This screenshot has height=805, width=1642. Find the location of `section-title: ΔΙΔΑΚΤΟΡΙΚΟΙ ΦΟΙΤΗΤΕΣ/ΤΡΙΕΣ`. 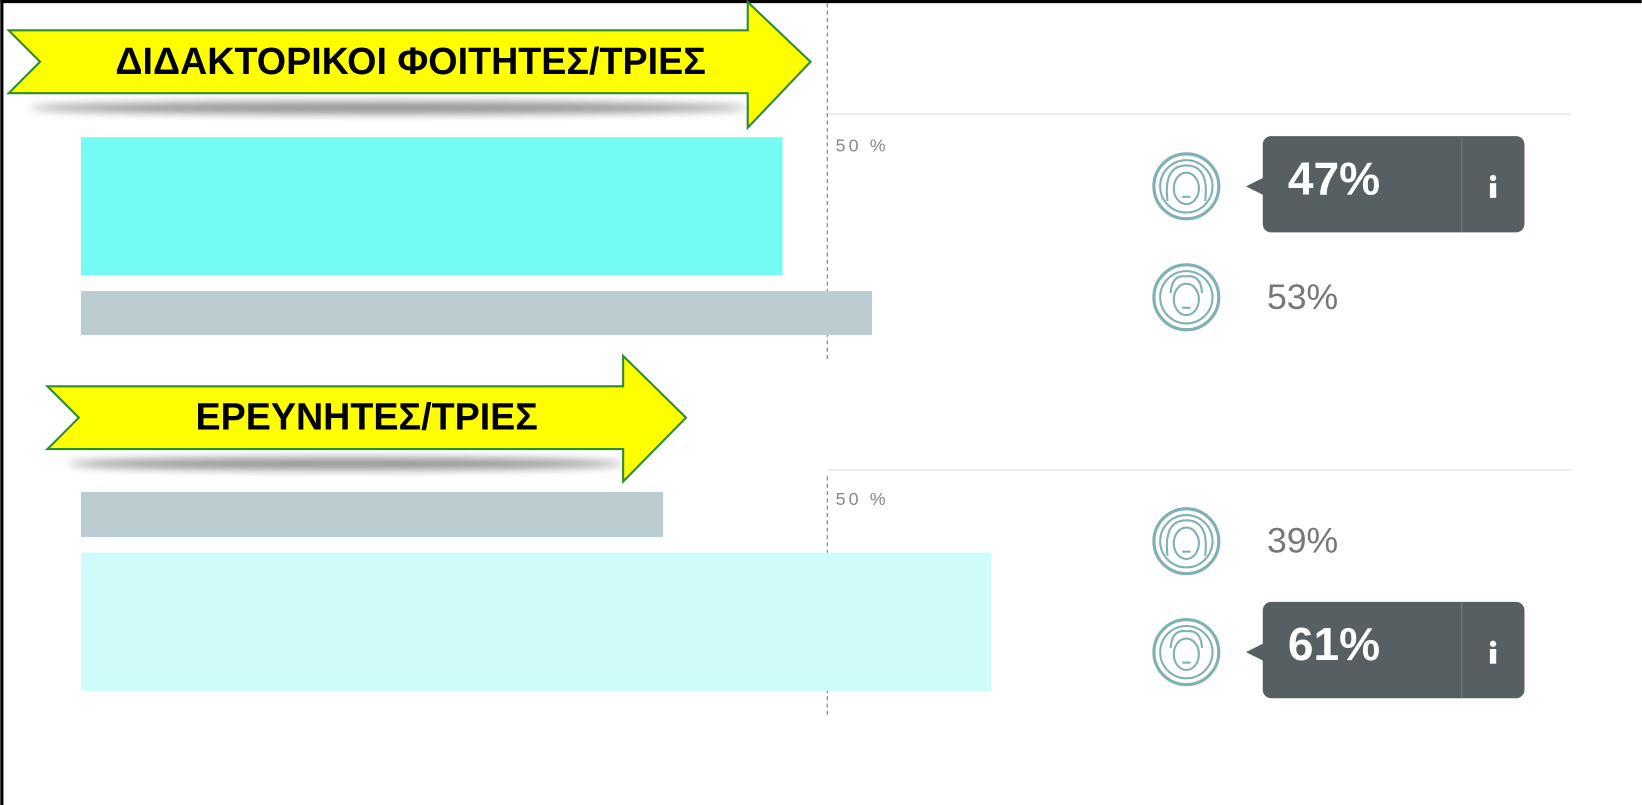

section-title: ΔΙΔΑΚΤΟΡΙΚΟΙ ΦΟΙΤΗΤΕΣ/ΤΡΙΕΣ is located at coordinates (410, 61).